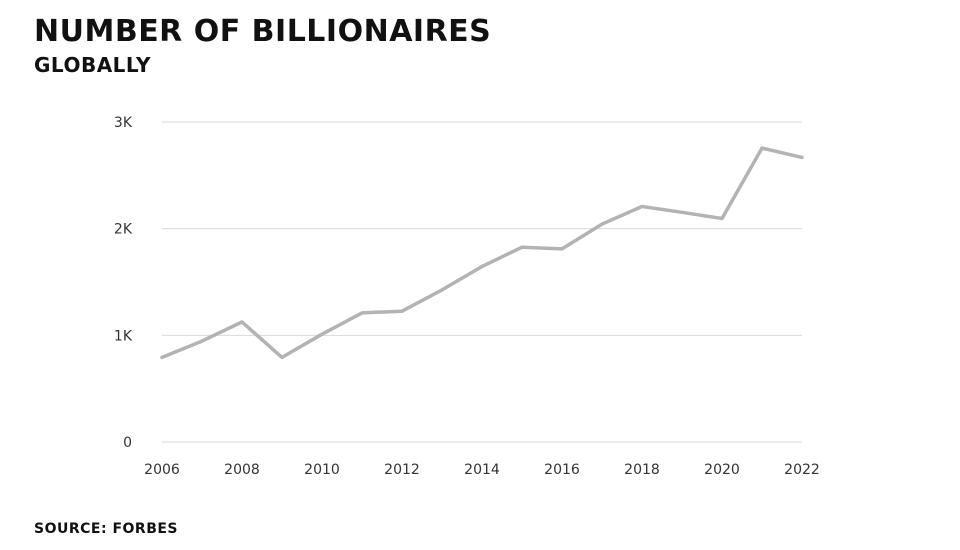 The image size is (960, 550). Describe the element at coordinates (93, 65) in the screenshot. I see `chart-subtitle: GLOBALLY` at that location.